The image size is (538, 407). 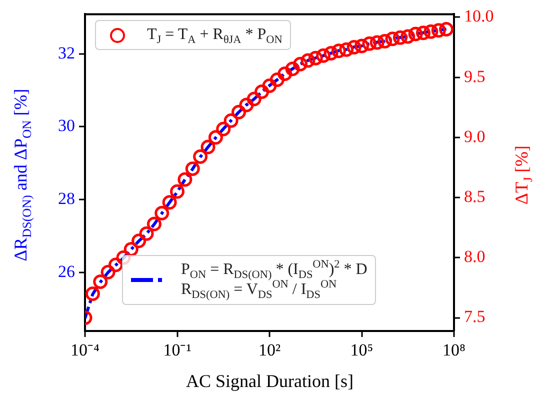 What do you see at coordinates (66, 126) in the screenshot?
I see `y-tick-label: 30` at bounding box center [66, 126].